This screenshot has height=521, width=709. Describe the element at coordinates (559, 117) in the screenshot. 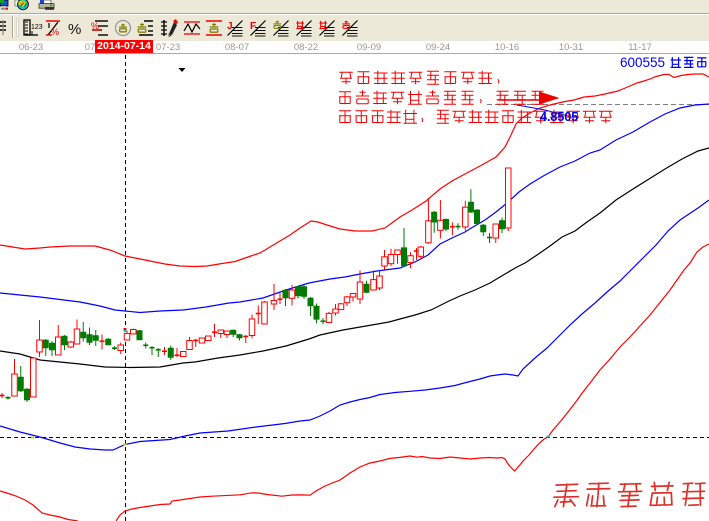

I see `svg-text: 4.8505` at that location.